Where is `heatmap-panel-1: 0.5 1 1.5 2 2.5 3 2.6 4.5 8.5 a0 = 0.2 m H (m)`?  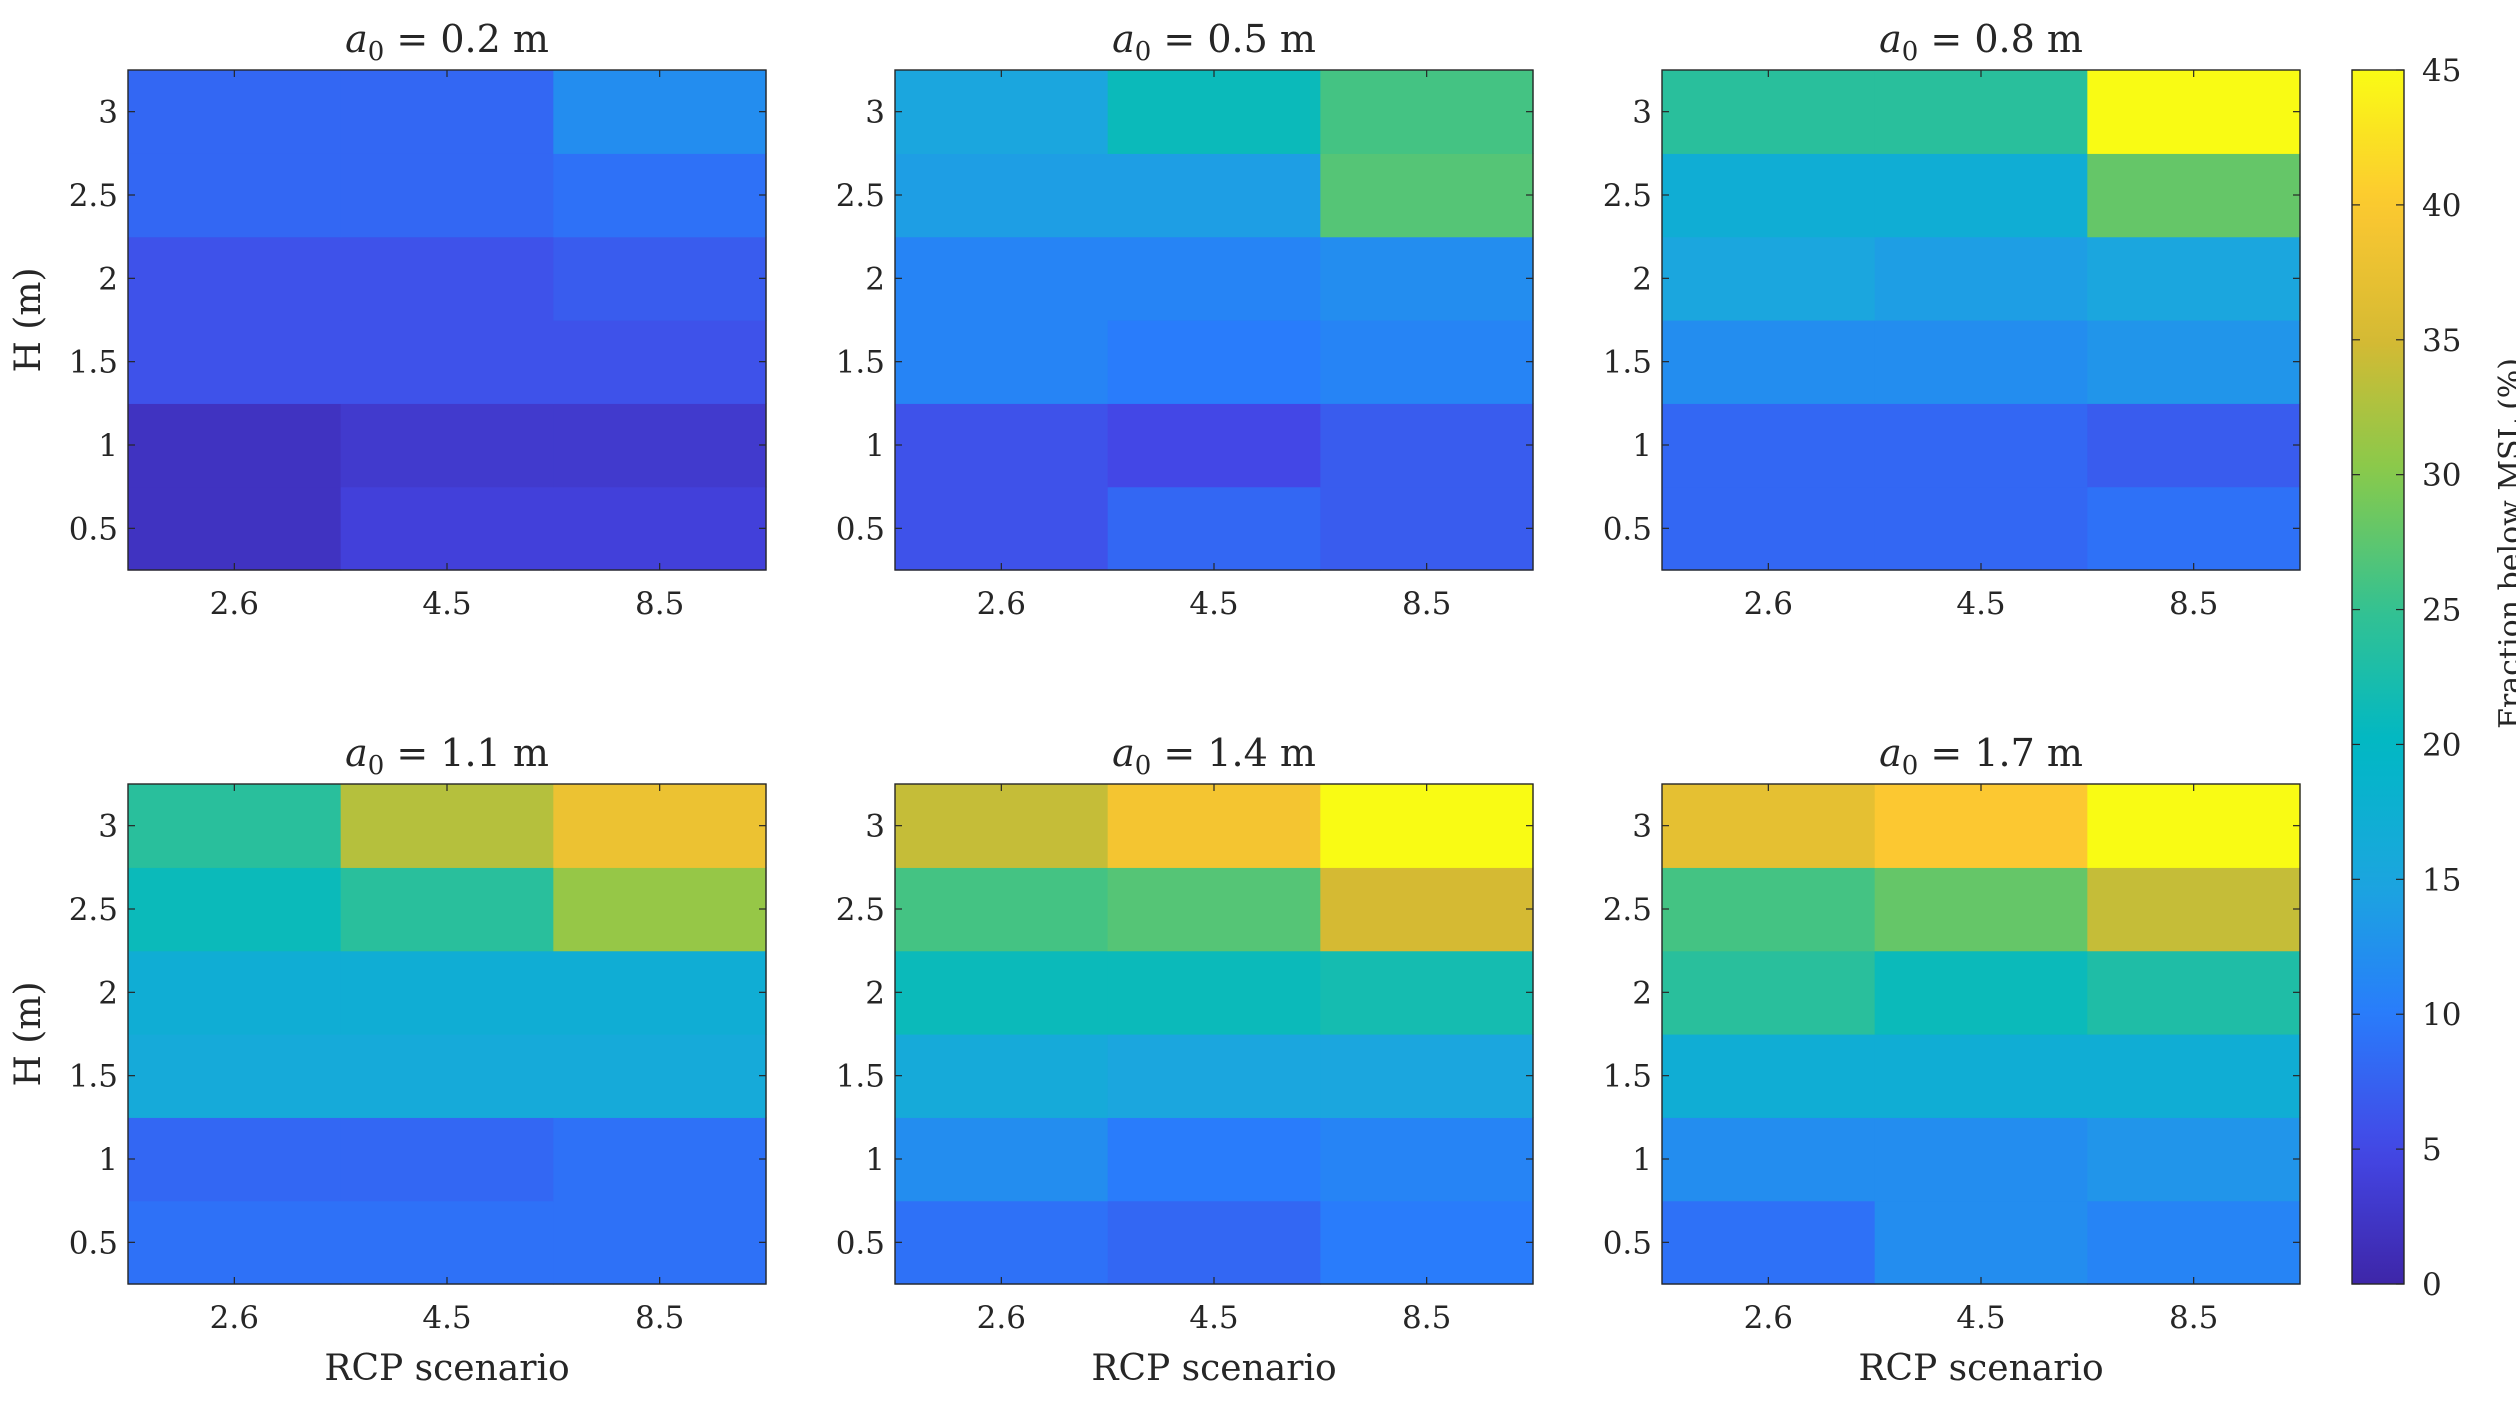 heatmap-panel-1: 0.5 1 1.5 2 2.5 3 2.6 4.5 8.5 a0 = 0.2 m H (m) is located at coordinates (387, 319).